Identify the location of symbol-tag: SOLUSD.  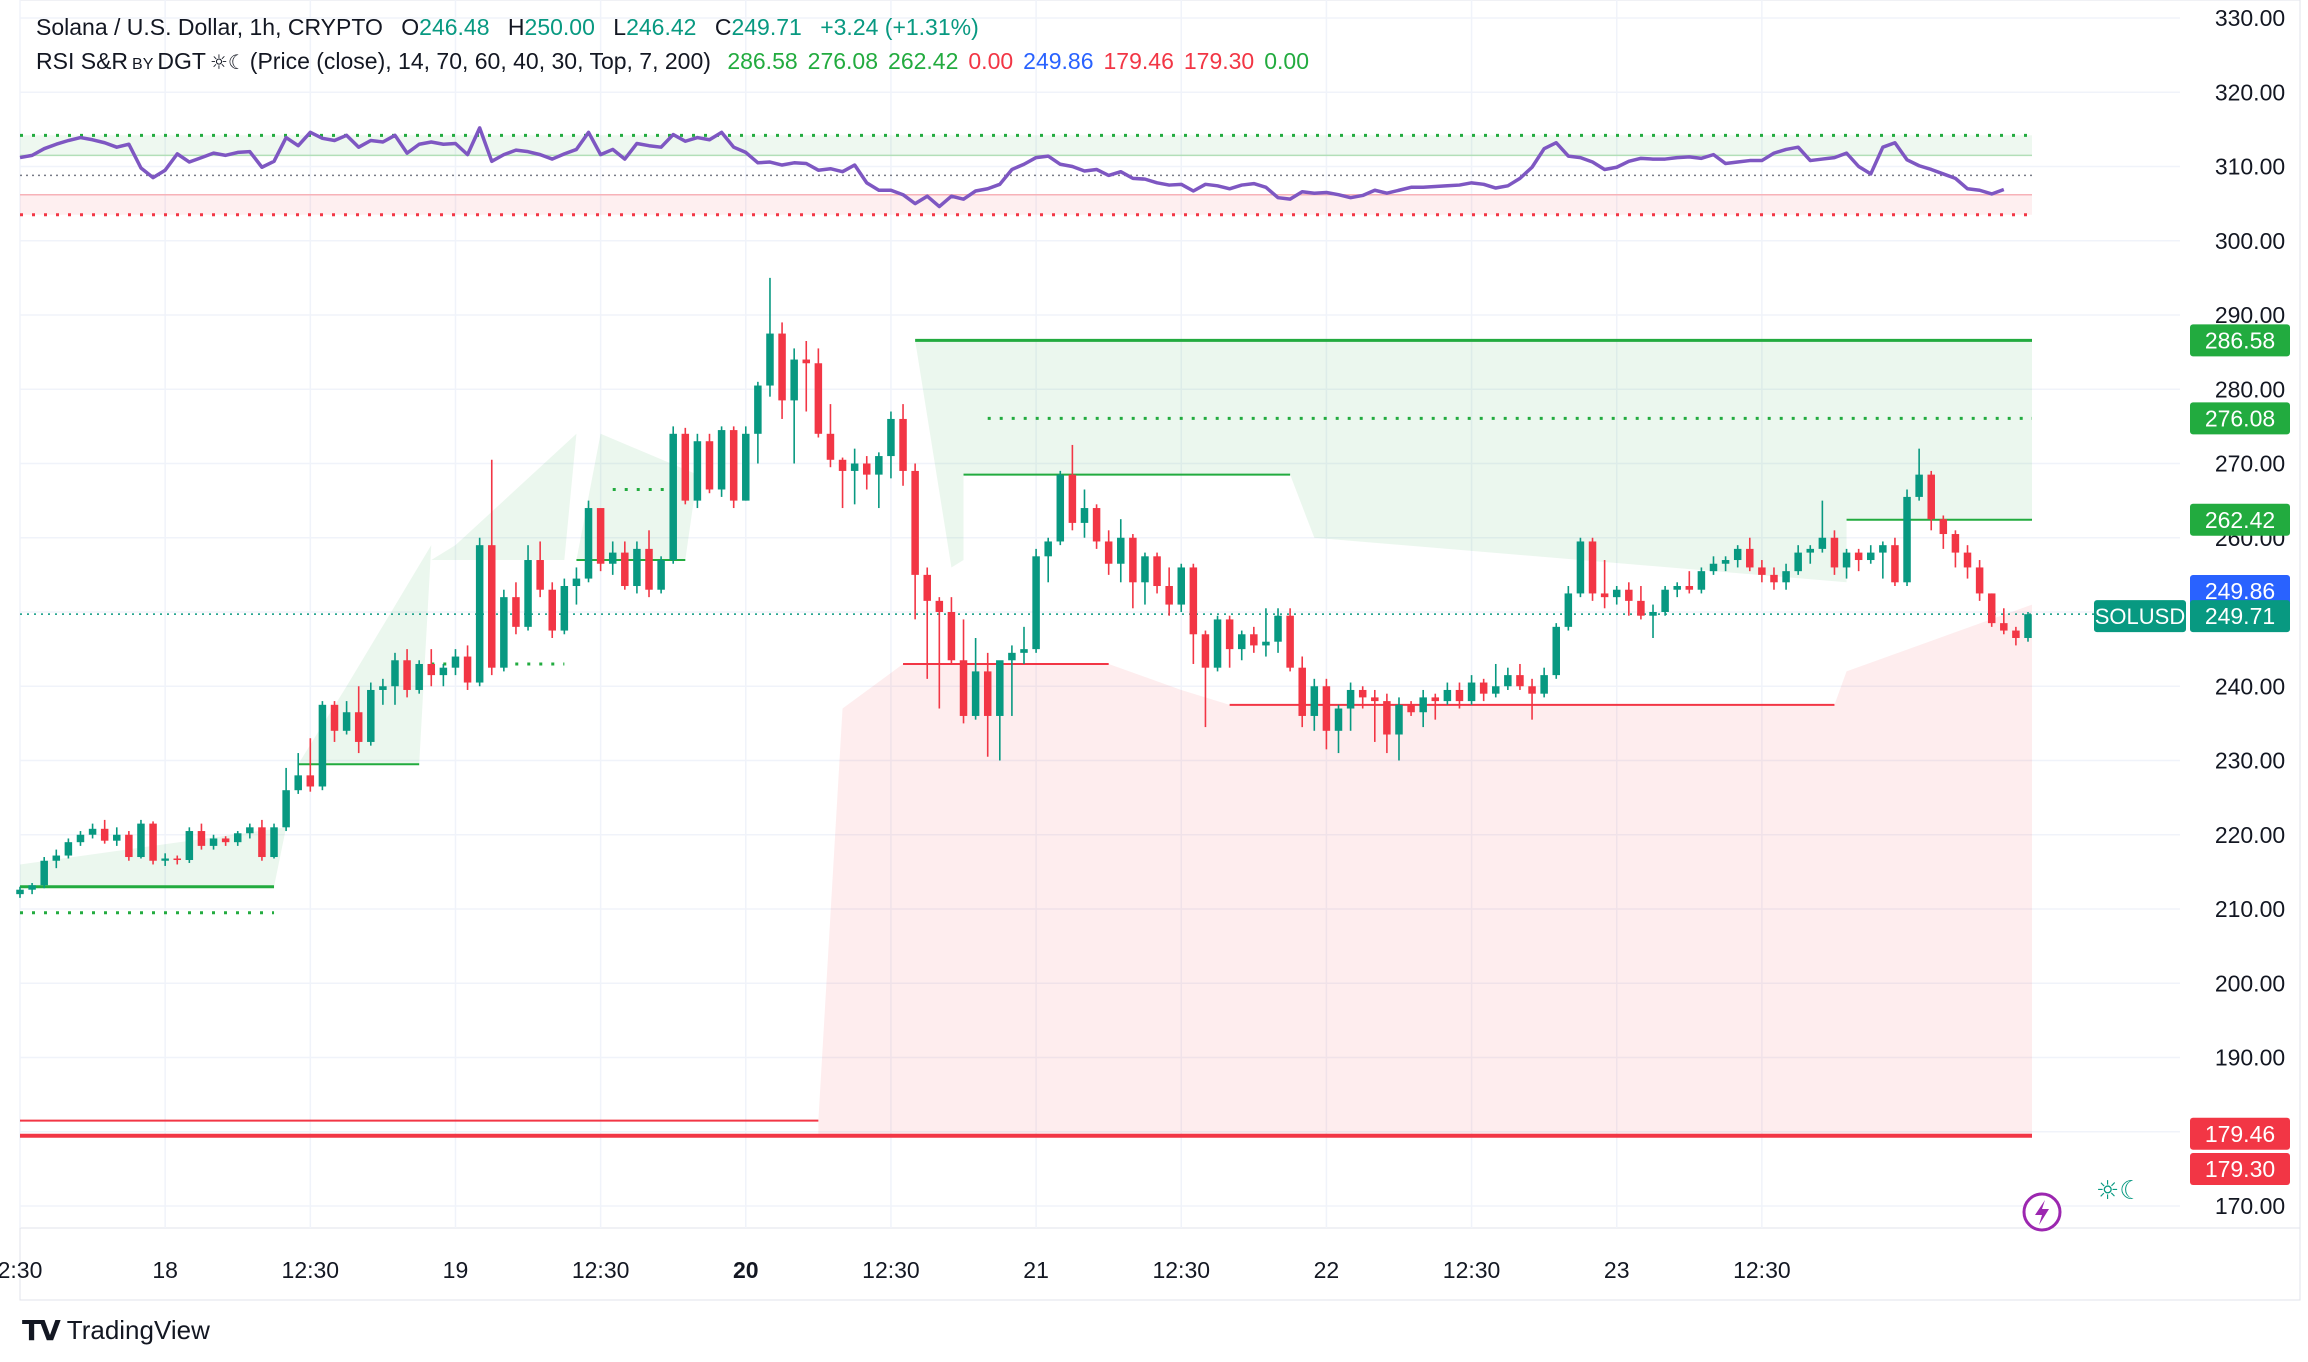
(2140, 616).